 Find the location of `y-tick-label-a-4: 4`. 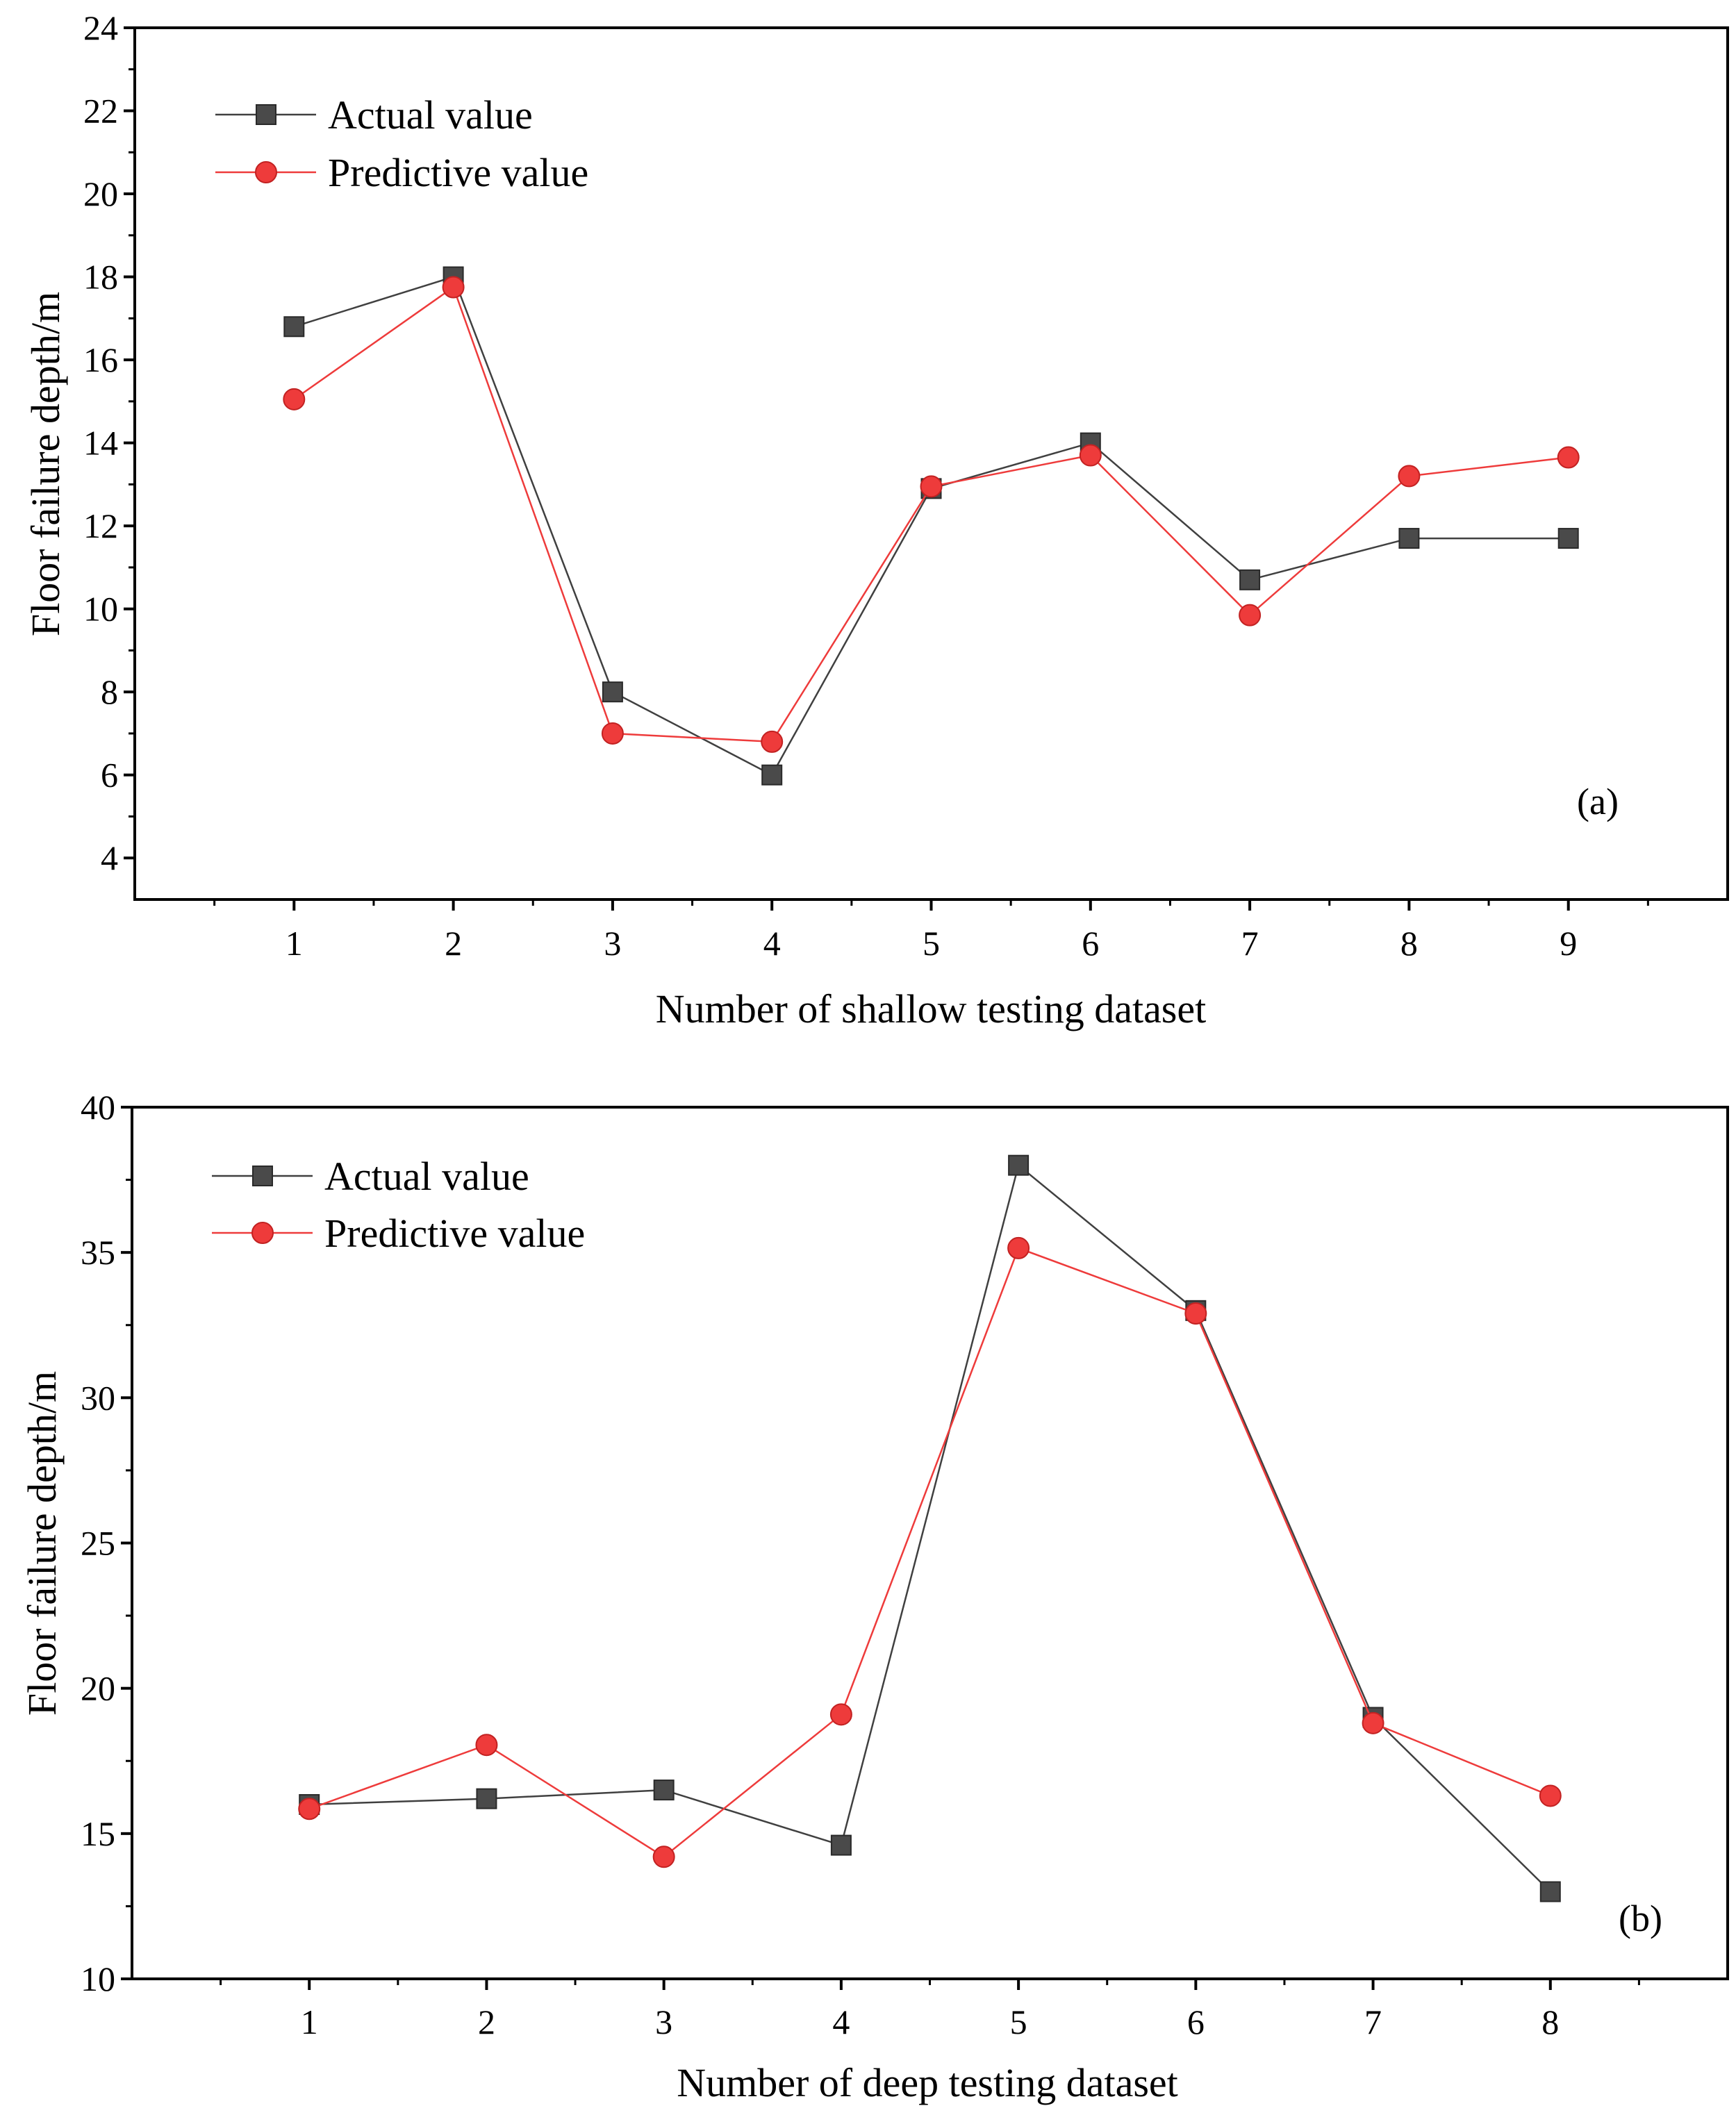

y-tick-label-a-4: 4 is located at coordinates (109, 857).